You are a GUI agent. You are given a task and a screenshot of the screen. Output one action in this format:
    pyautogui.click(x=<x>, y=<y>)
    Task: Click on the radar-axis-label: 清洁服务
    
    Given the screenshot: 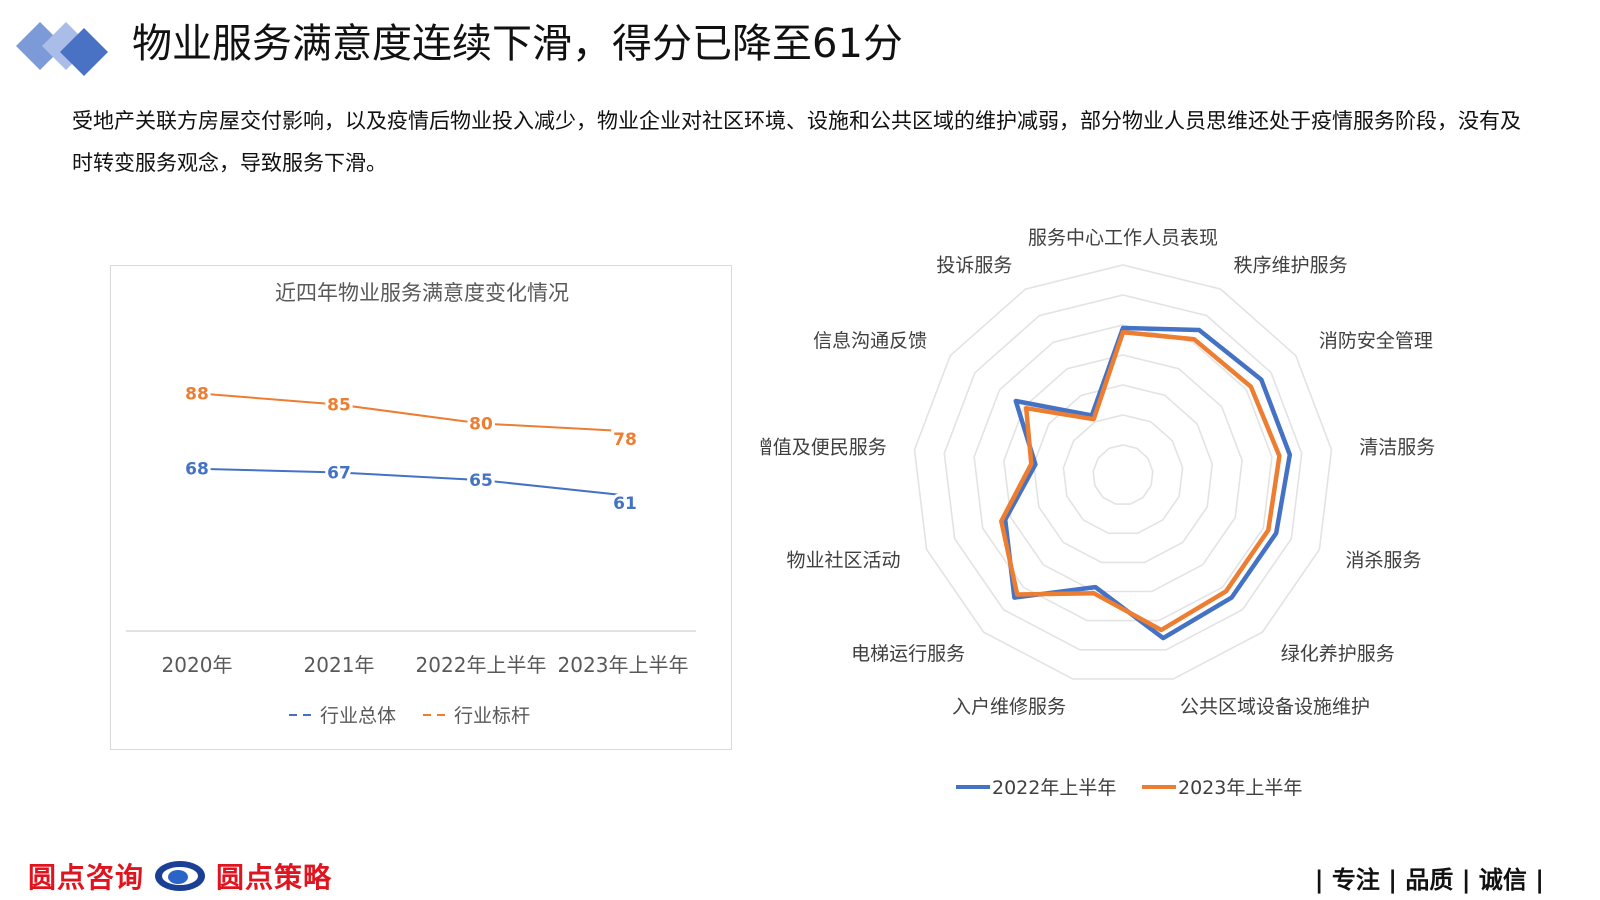 What is the action you would take?
    pyautogui.click(x=1397, y=447)
    